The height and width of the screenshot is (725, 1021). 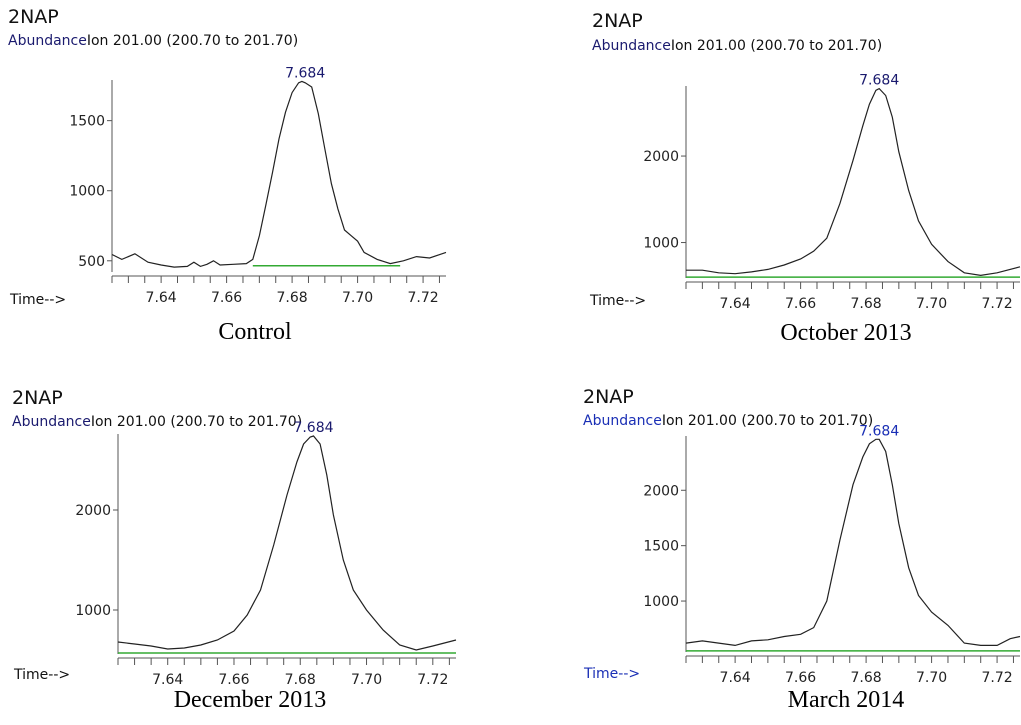 I want to click on chromatogram-plot: 500 1000 1500 7.64 7.66 7.68 7.70 7.72 7.684, so click(x=258, y=185).